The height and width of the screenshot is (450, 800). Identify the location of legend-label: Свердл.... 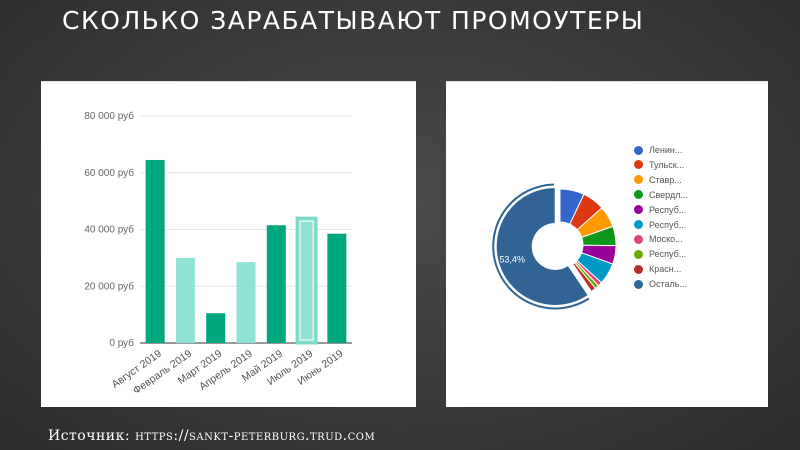
(668, 194).